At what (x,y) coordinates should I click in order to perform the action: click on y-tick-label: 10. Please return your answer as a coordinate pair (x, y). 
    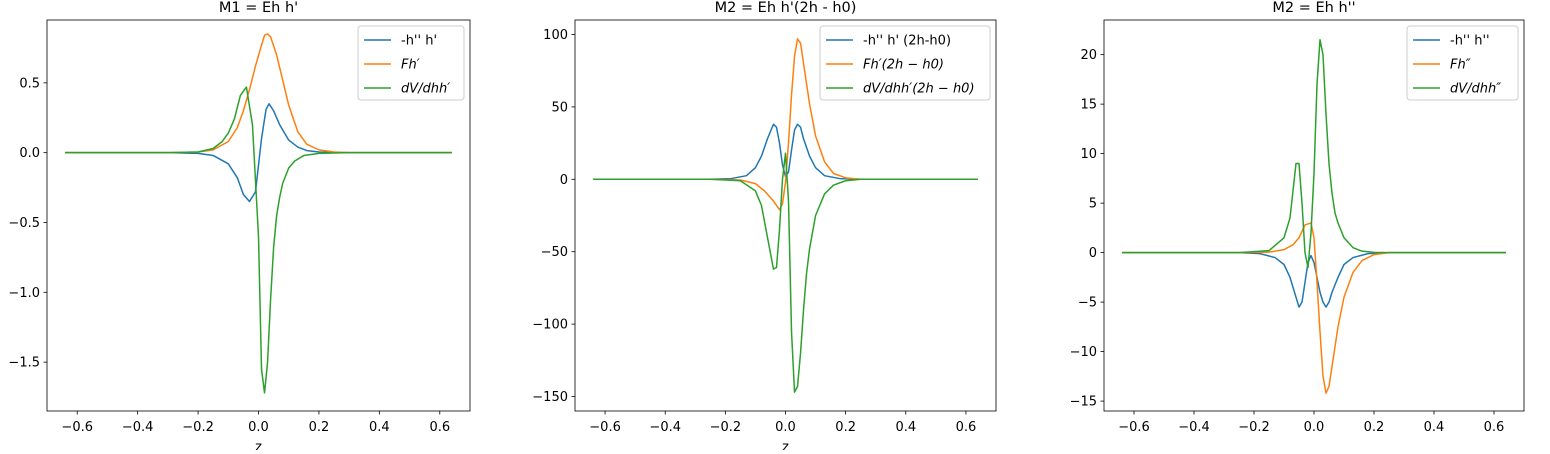
    Looking at the image, I should click on (1088, 154).